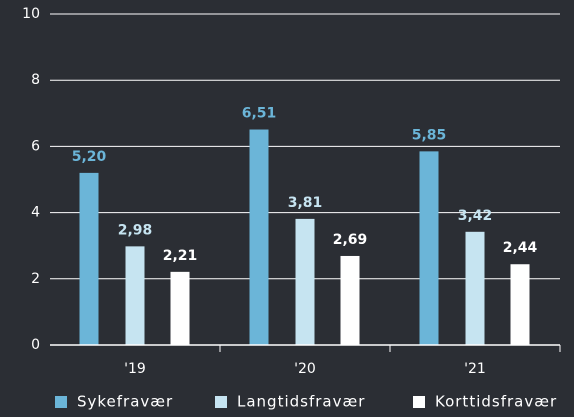 Image resolution: width=574 pixels, height=417 pixels. What do you see at coordinates (35, 279) in the screenshot?
I see `y-tick-label: 2` at bounding box center [35, 279].